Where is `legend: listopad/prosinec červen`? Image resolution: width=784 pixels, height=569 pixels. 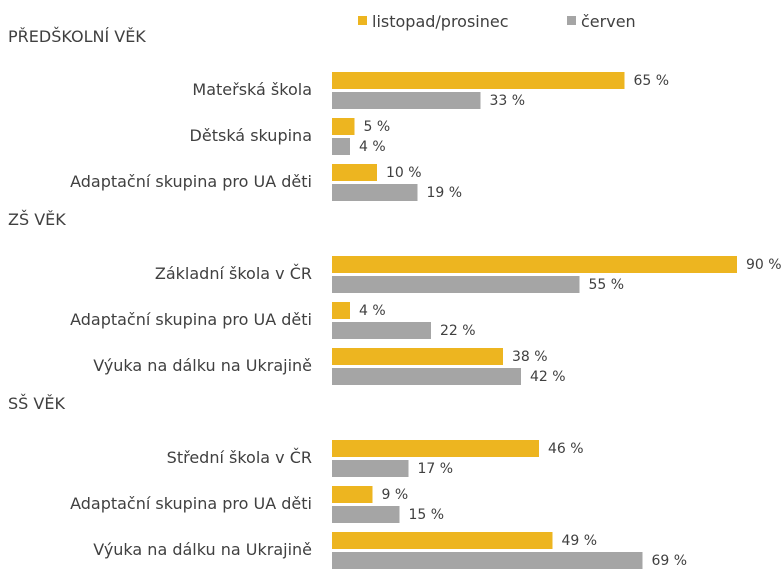 legend: listopad/prosinec červen is located at coordinates (497, 21).